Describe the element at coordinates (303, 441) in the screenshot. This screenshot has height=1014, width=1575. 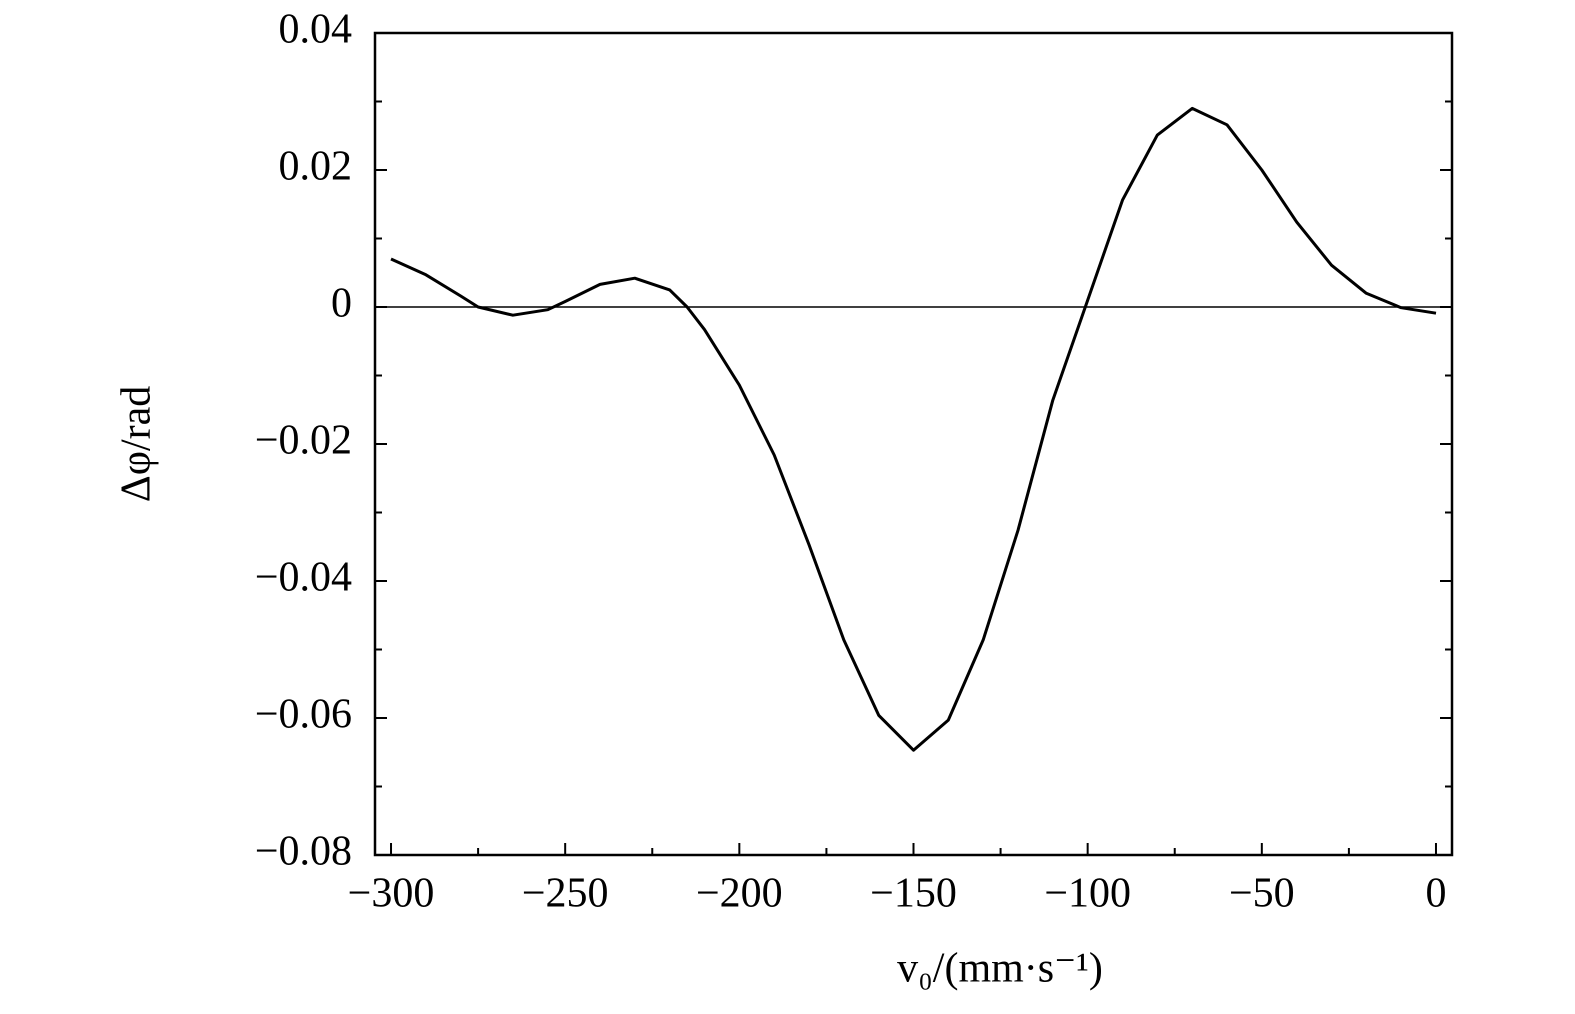
I see `y-tick-label: −0.02` at that location.